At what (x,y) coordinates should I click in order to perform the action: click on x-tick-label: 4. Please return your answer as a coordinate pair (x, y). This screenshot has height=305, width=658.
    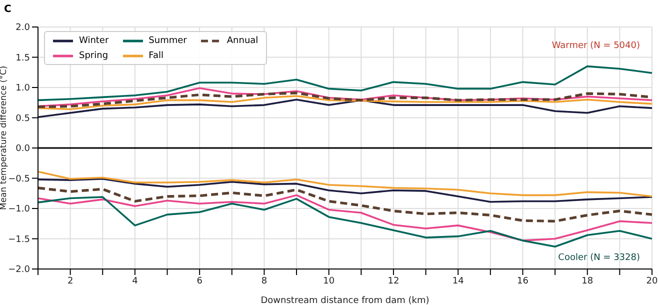
    Looking at the image, I should click on (135, 281).